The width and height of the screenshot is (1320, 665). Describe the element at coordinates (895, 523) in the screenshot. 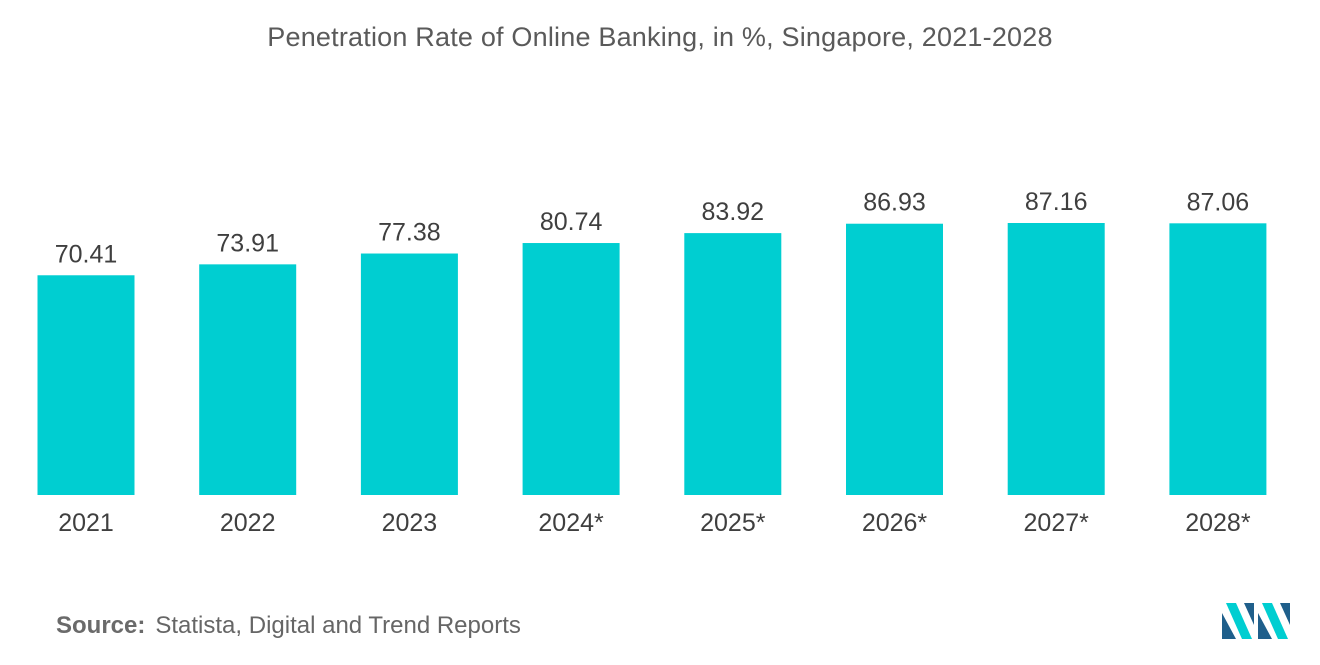

I see `x-tick-label: 2026*` at that location.